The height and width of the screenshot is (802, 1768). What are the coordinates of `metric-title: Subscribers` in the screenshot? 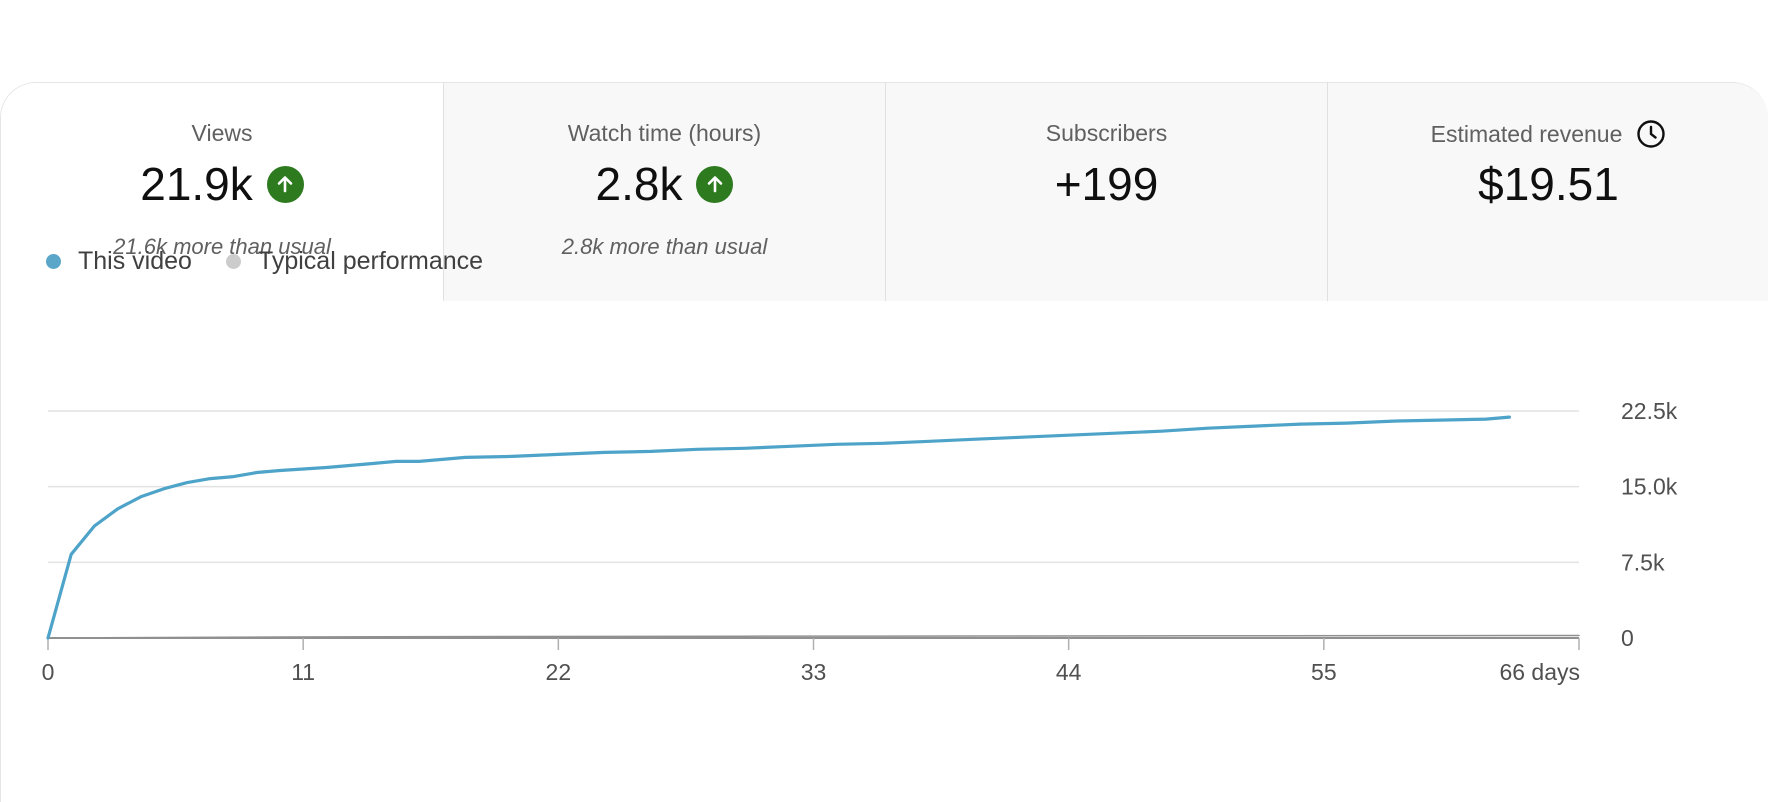 It's located at (1106, 133).